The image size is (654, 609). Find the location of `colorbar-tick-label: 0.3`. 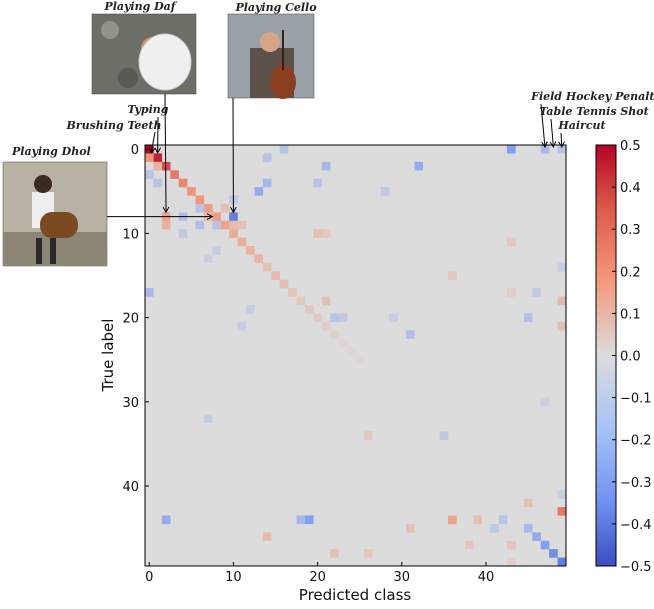

colorbar-tick-label: 0.3 is located at coordinates (630, 230).